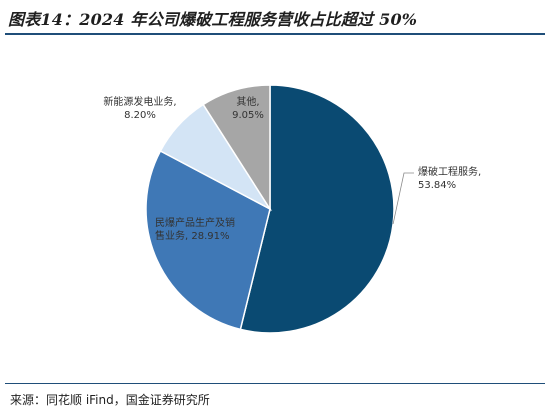 The image size is (550, 416). Describe the element at coordinates (110, 400) in the screenshot. I see `source-note: 来源：同花顺 iFind，国金证券研究所` at that location.